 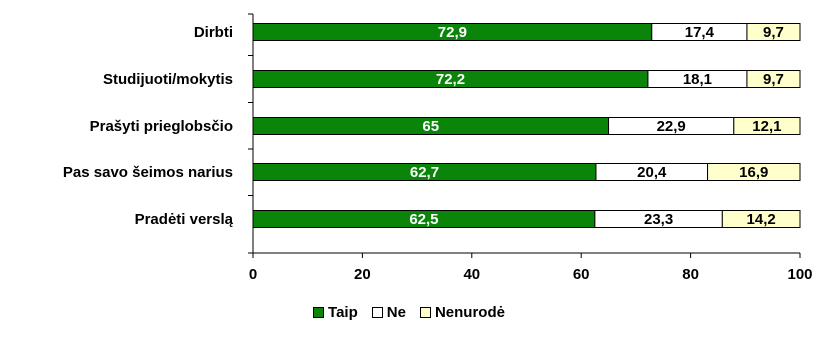 I want to click on bar-nenurode-pas-savo-seimos-narius, so click(x=754, y=172).